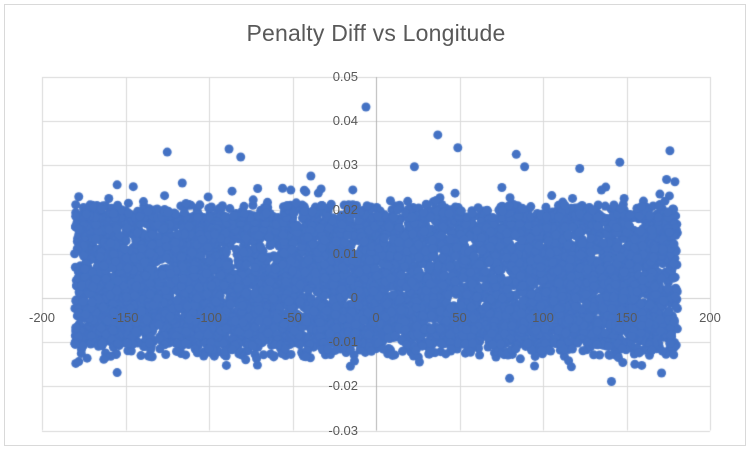  Describe the element at coordinates (345, 76) in the screenshot. I see `y-axis-tick-label: 0.05` at that location.